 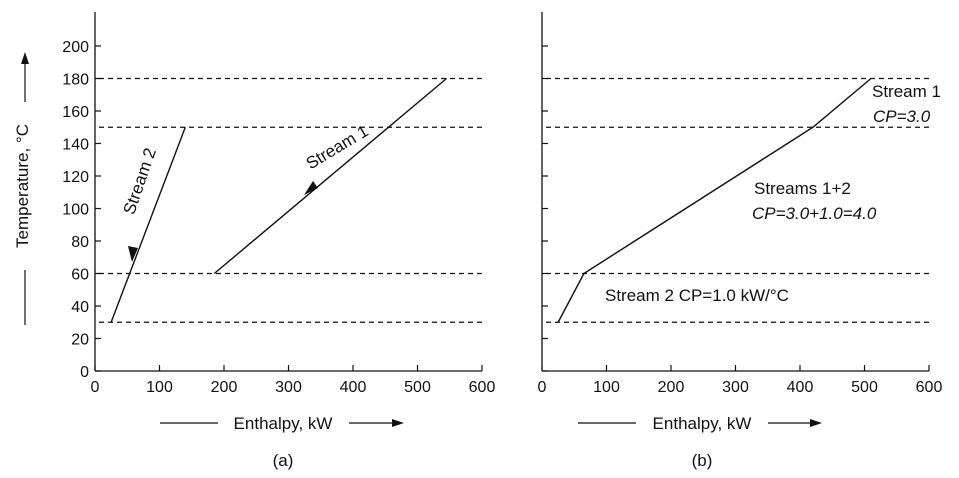 What do you see at coordinates (95, 387) in the screenshot?
I see `panel-a-xtick-label-0: 0` at bounding box center [95, 387].